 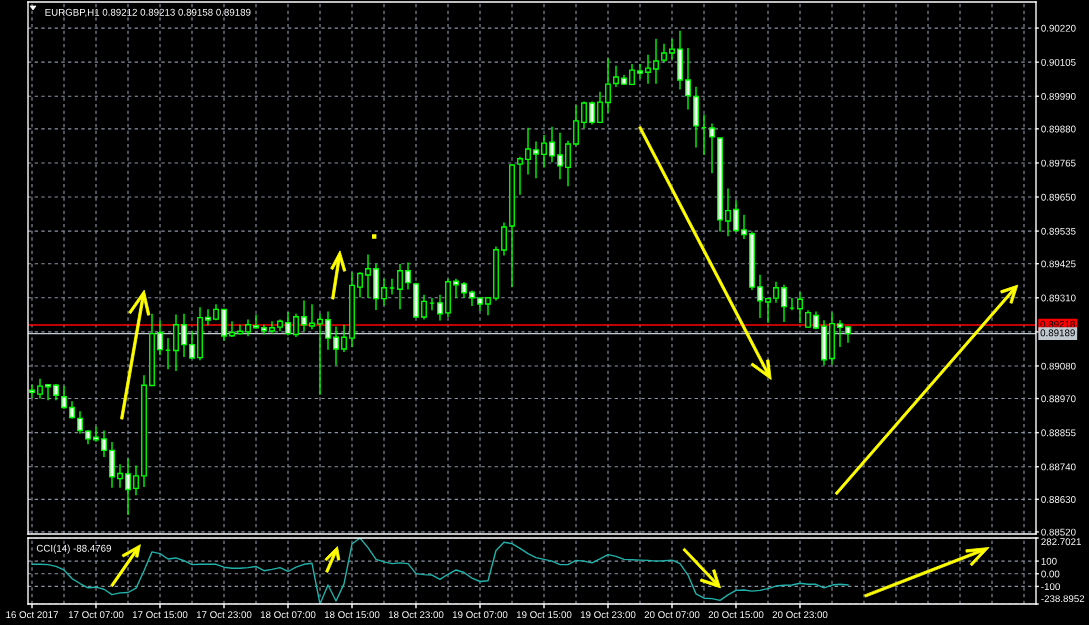 What do you see at coordinates (73, 549) in the screenshot?
I see `text: CCI(14) -88.4769` at bounding box center [73, 549].